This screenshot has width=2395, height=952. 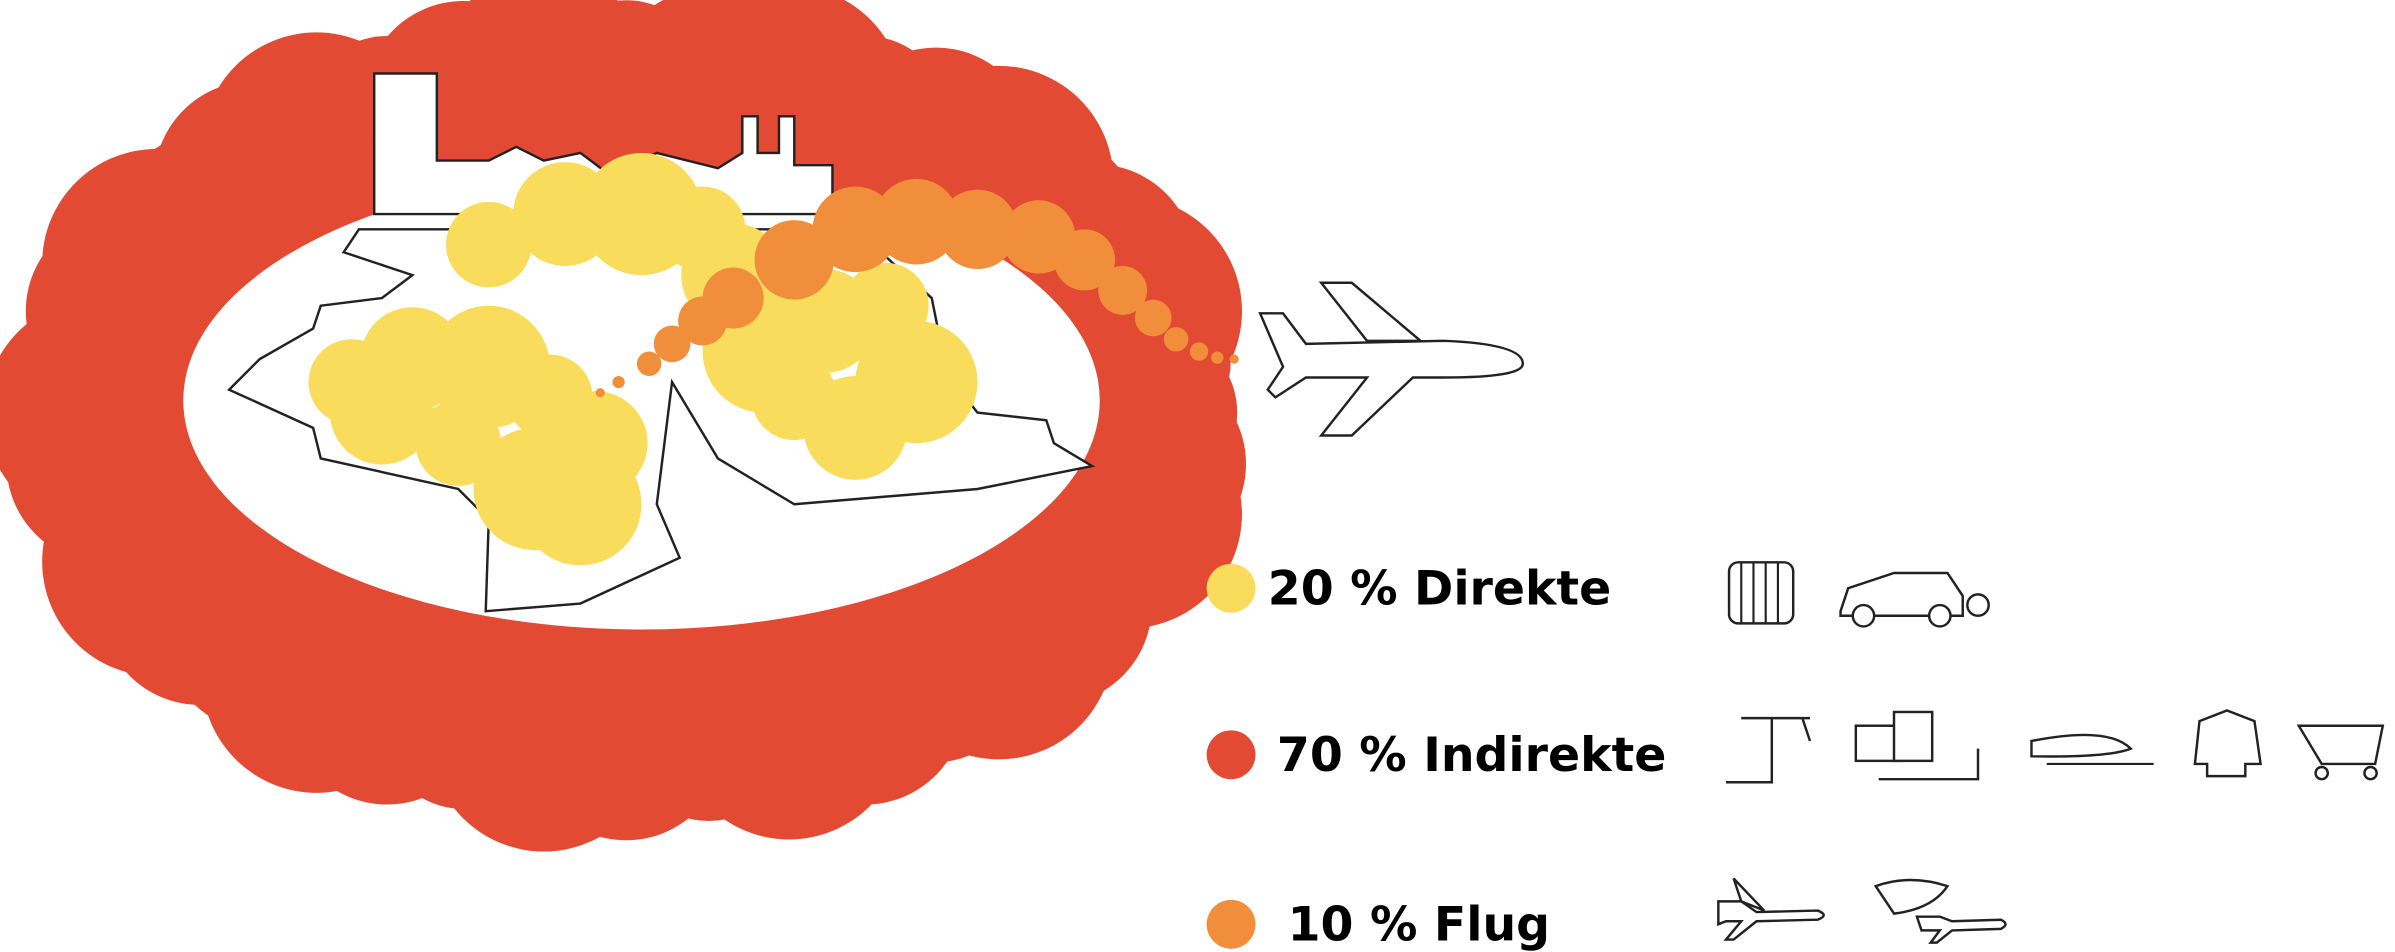 I want to click on skyline, so click(x=603, y=144).